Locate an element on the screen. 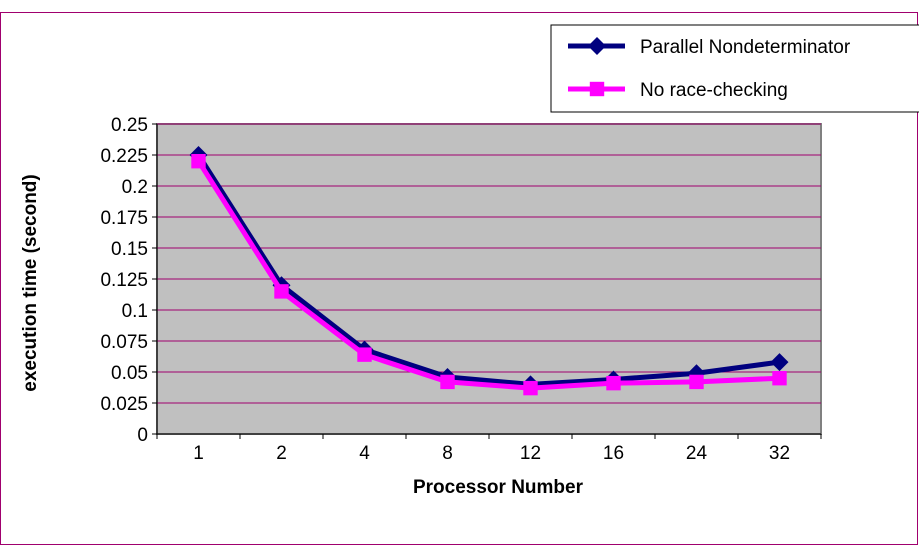  x-tick-label: 4 is located at coordinates (364, 453).